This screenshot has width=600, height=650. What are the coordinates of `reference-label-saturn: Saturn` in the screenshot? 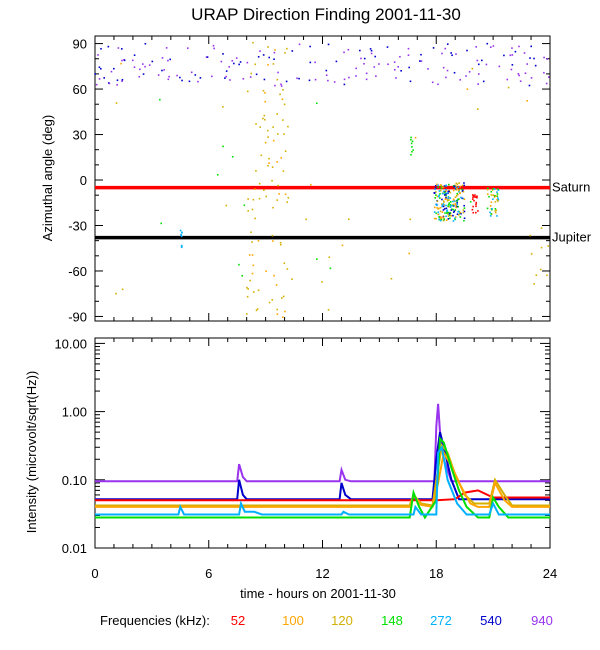 It's located at (571, 187).